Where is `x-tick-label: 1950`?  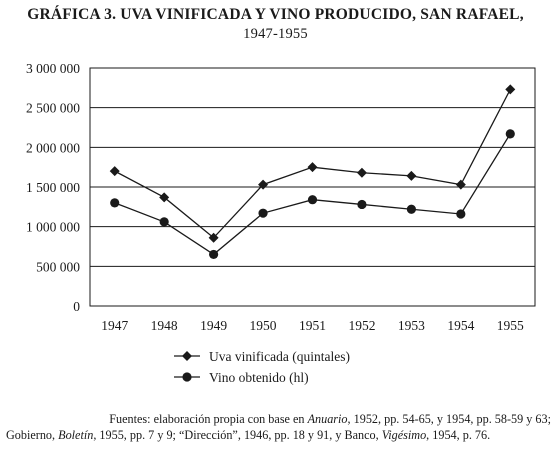
x-tick-label: 1950 is located at coordinates (263, 325).